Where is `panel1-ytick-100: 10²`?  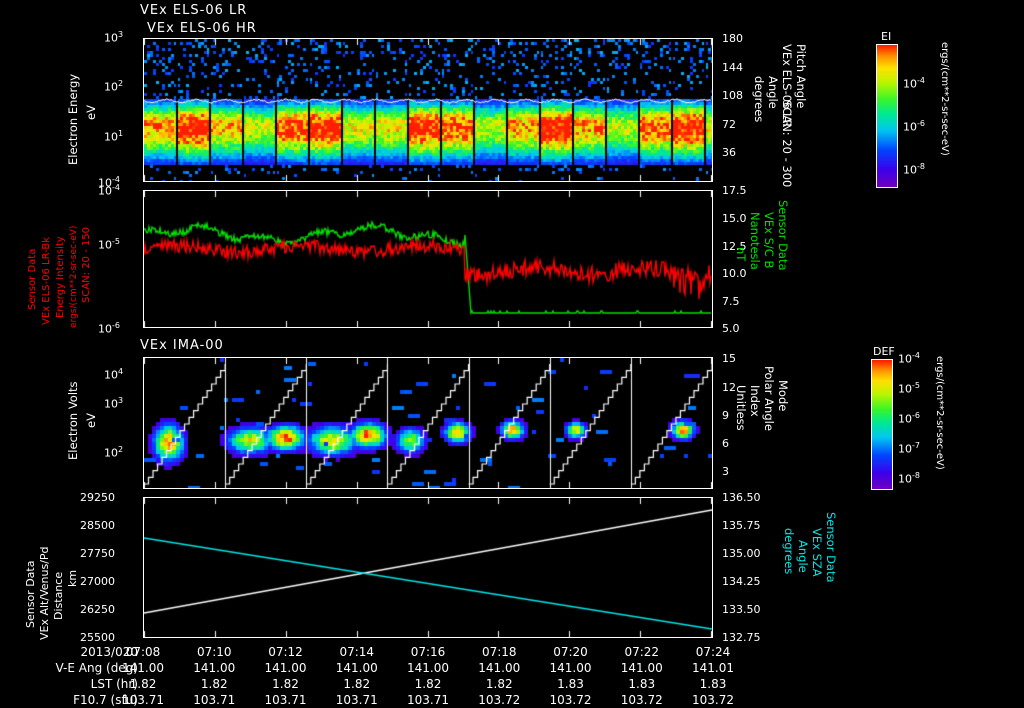 panel1-ytick-100: 10² is located at coordinates (114, 86).